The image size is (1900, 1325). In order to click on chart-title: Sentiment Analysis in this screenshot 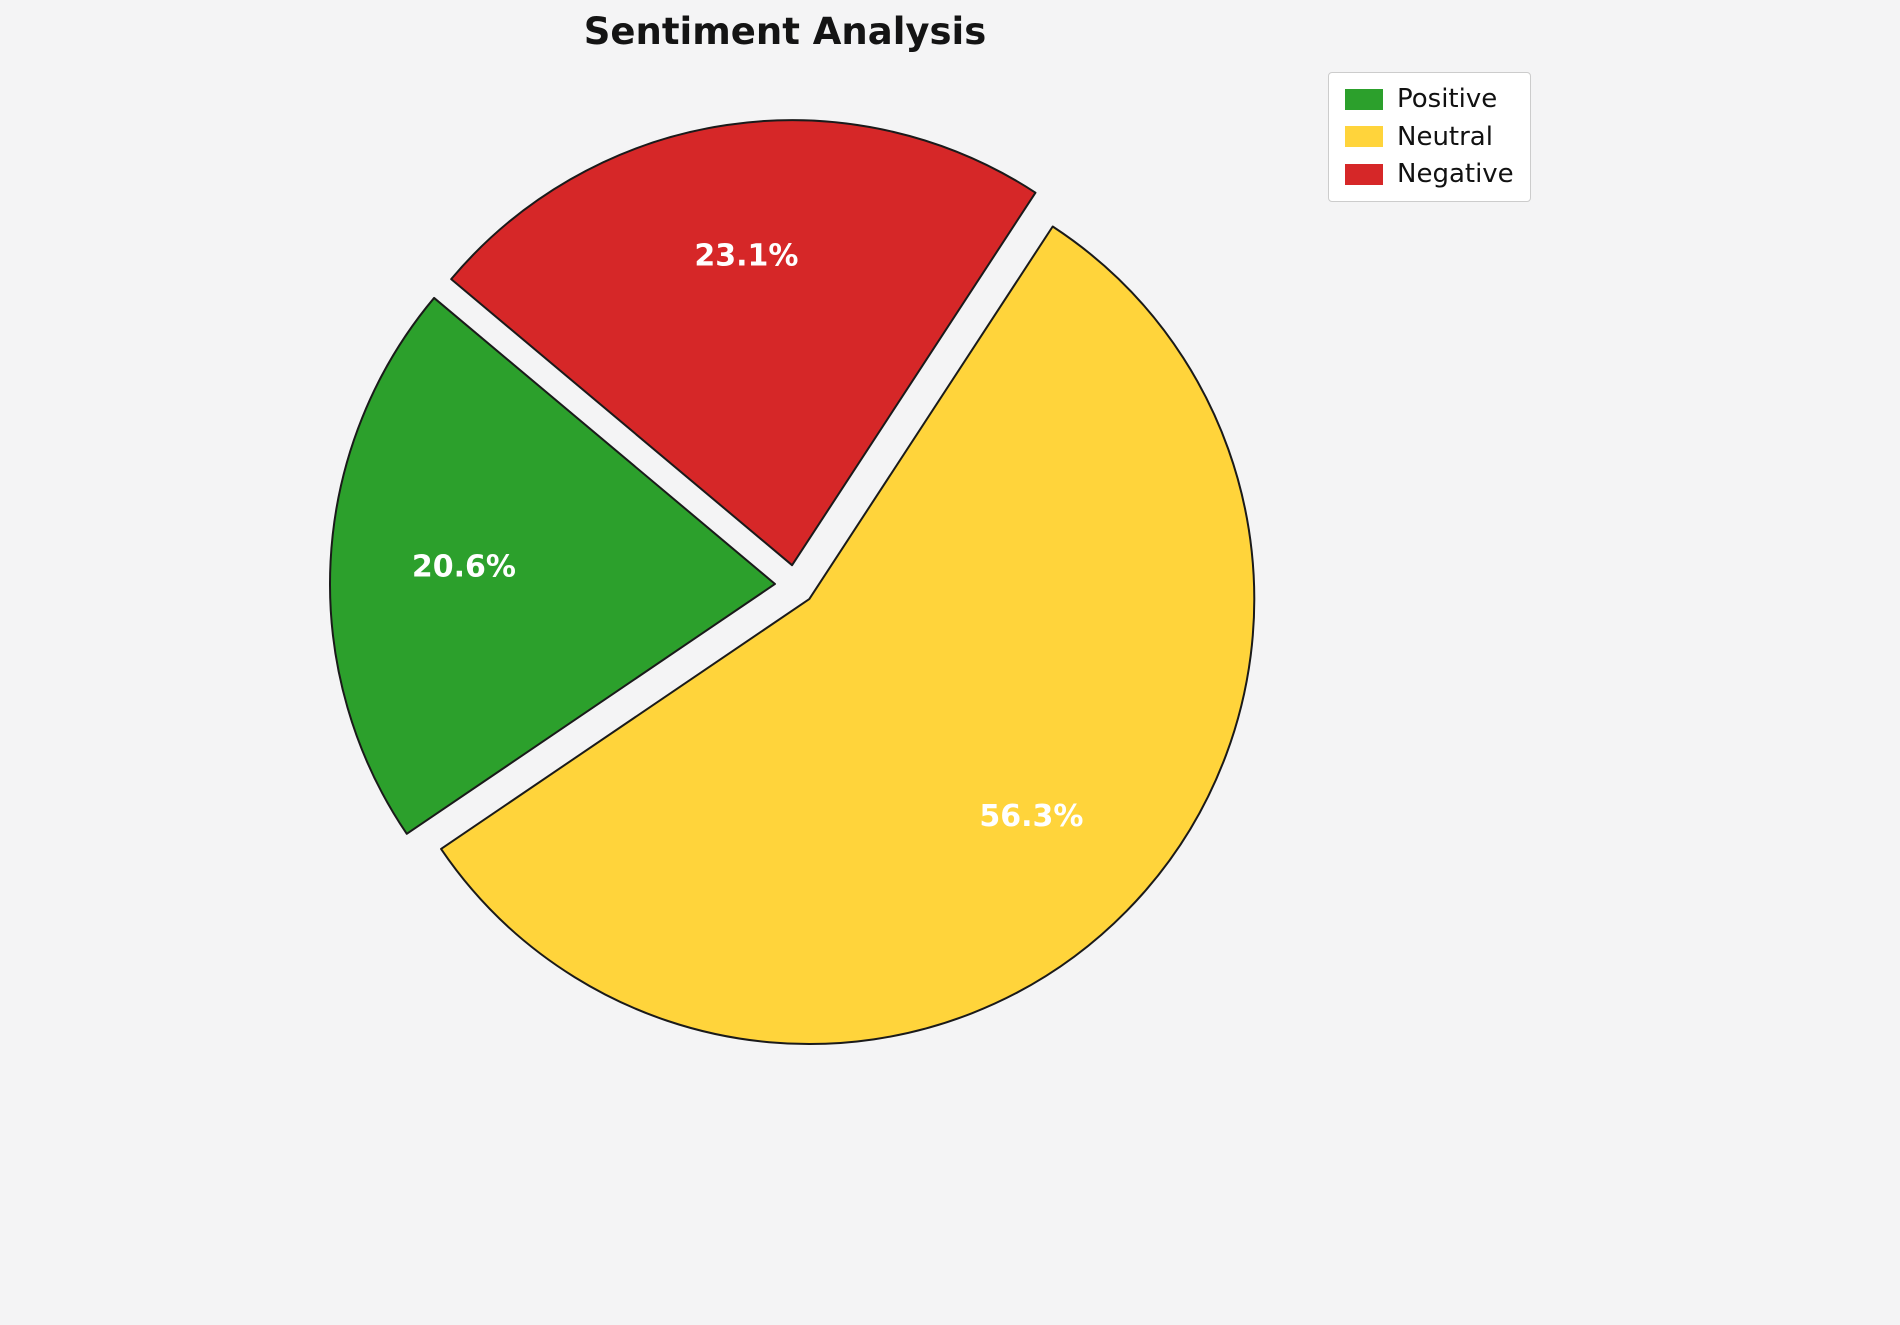, I will do `click(785, 31)`.